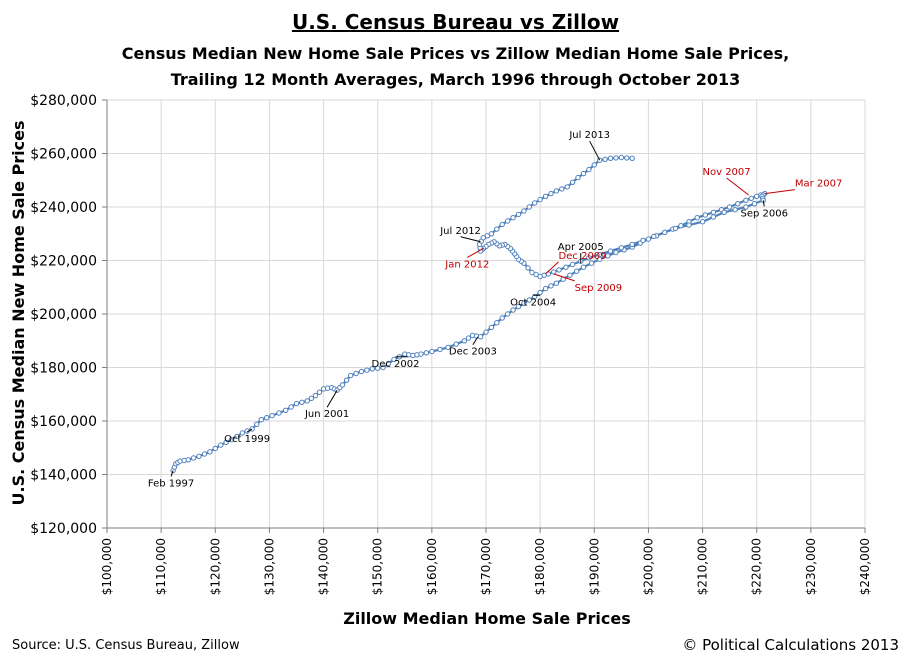  What do you see at coordinates (533, 302) in the screenshot?
I see `annotation-label: Oct 2004` at bounding box center [533, 302].